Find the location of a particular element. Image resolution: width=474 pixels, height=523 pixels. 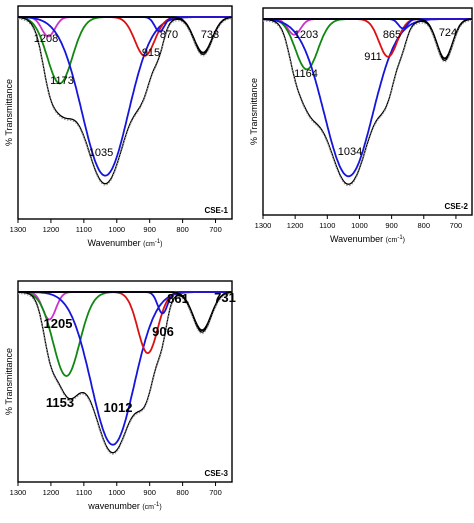

peak-label-1034: 1034 is located at coordinates (350, 152).